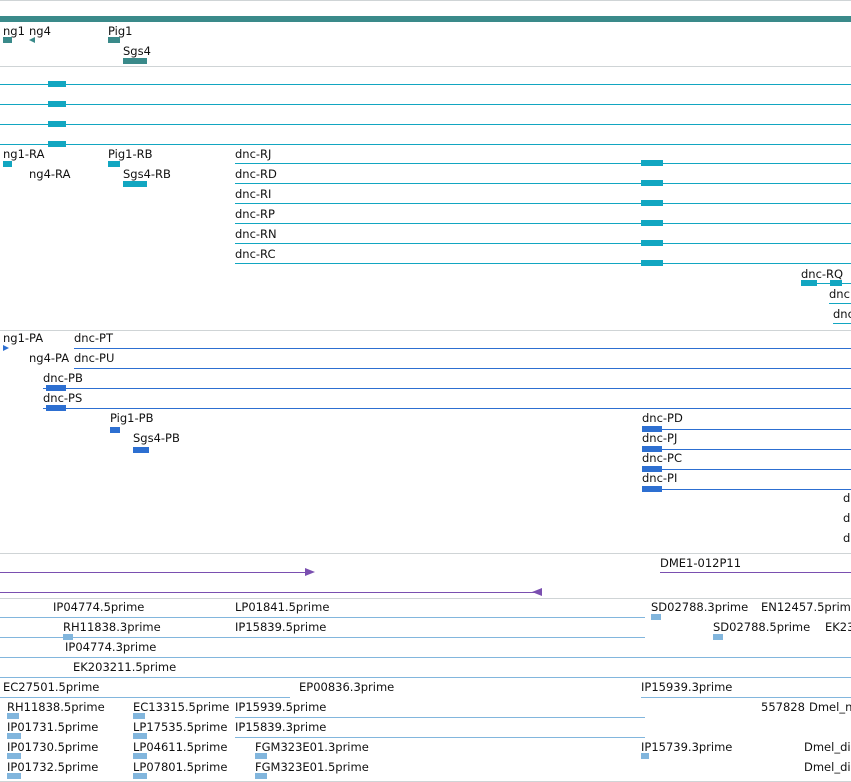 The image size is (851, 782). What do you see at coordinates (99, 607) in the screenshot?
I see `est-label: IP04774.5prime` at bounding box center [99, 607].